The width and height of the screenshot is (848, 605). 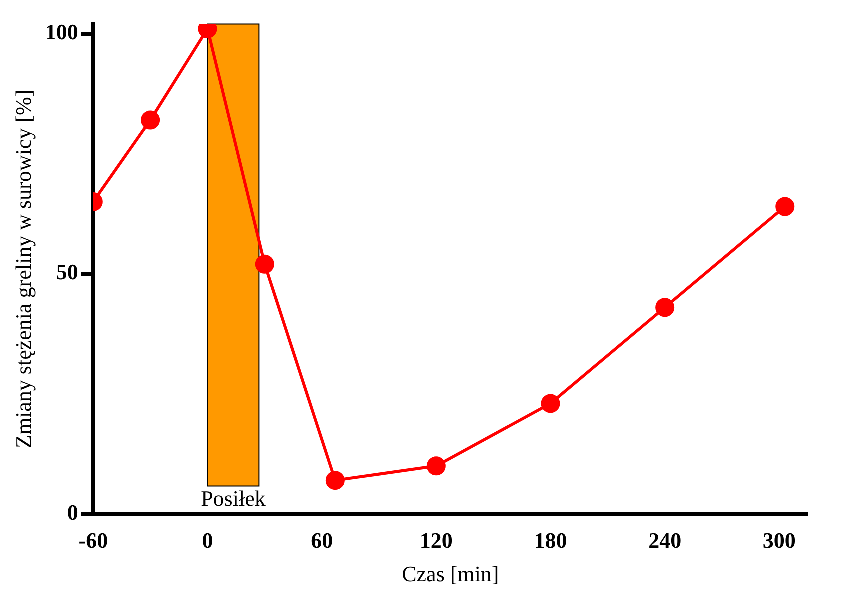 I want to click on y-tick-label: 100, so click(x=61, y=31).